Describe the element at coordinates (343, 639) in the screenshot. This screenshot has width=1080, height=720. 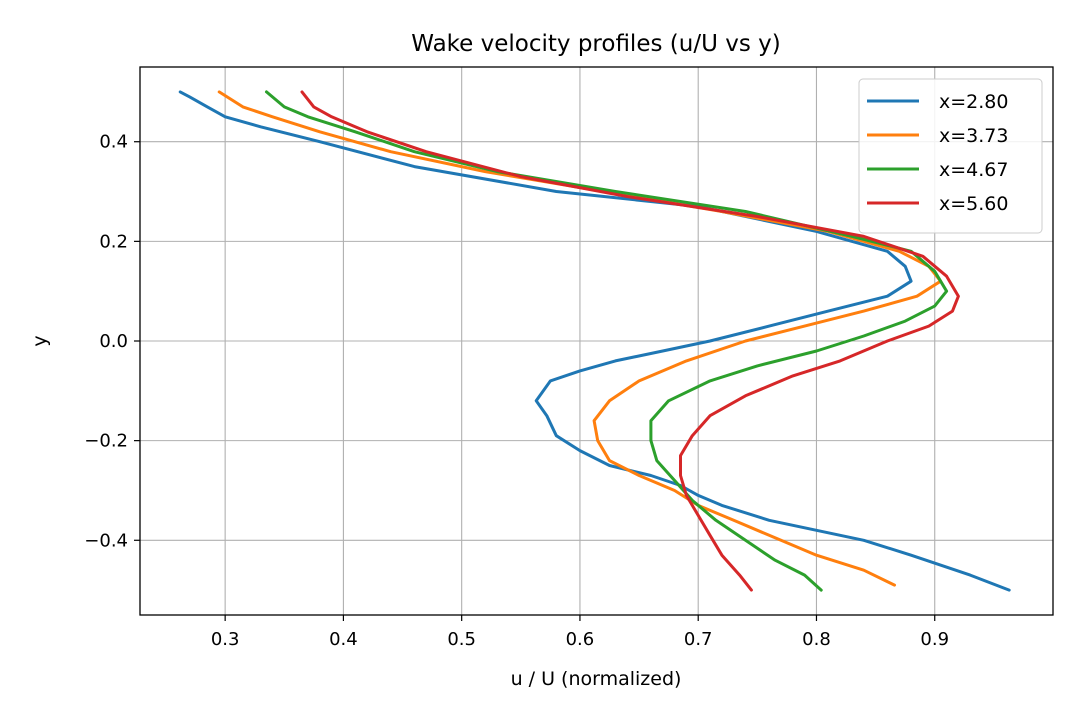
I see `x-tick-label: 0.4` at that location.